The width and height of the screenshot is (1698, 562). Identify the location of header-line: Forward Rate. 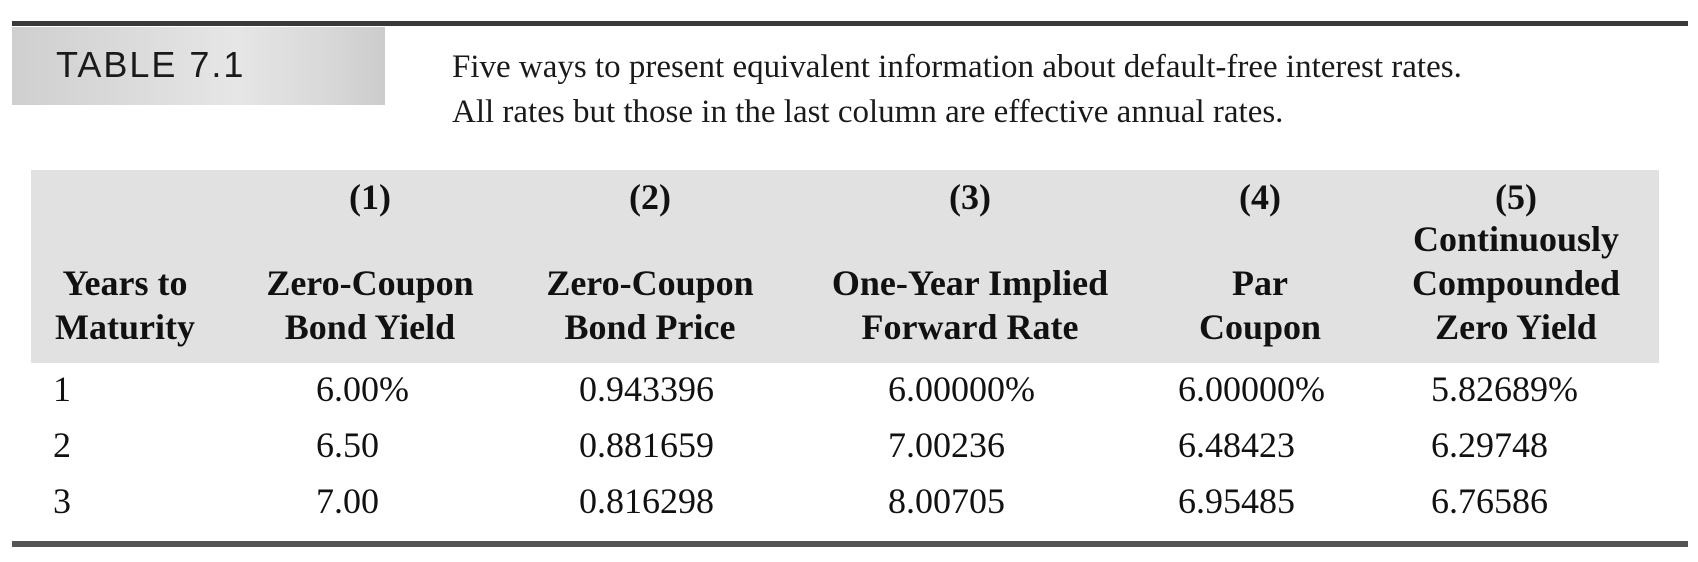
(970, 327).